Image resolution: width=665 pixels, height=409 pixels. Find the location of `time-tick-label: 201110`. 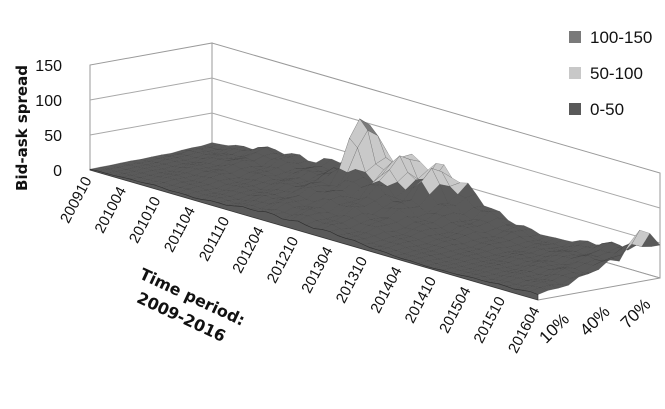

time-tick-label: 201110 is located at coordinates (214, 239).